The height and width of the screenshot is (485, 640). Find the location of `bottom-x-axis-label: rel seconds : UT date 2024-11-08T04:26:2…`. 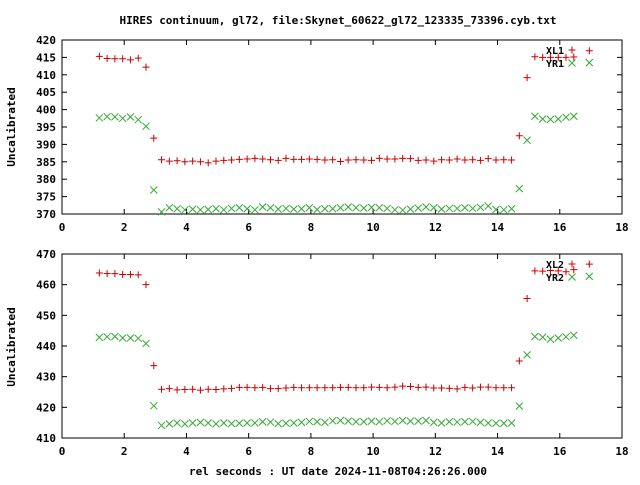

bottom-x-axis-label: rel seconds : UT date 2024-11-08T04:26:2… is located at coordinates (338, 471).